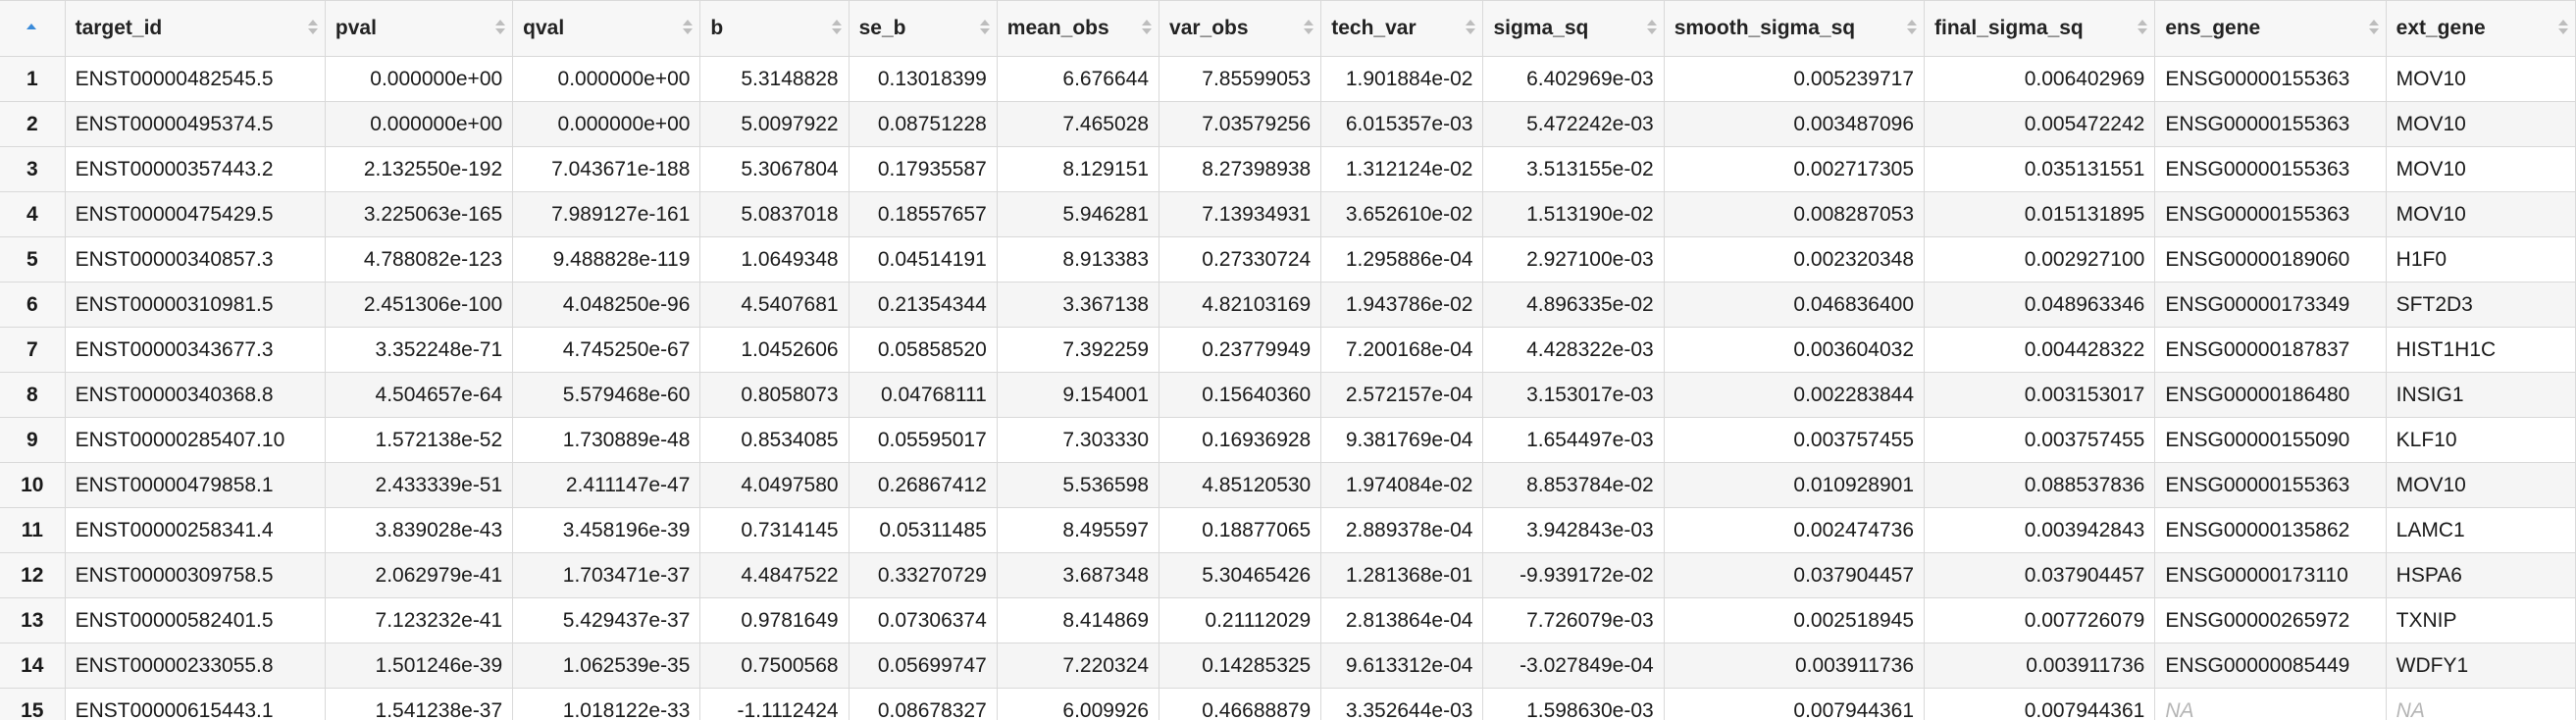 Image resolution: width=2576 pixels, height=720 pixels. What do you see at coordinates (2040, 620) in the screenshot?
I see `cell-final-sigma-sq: 0.007726079` at bounding box center [2040, 620].